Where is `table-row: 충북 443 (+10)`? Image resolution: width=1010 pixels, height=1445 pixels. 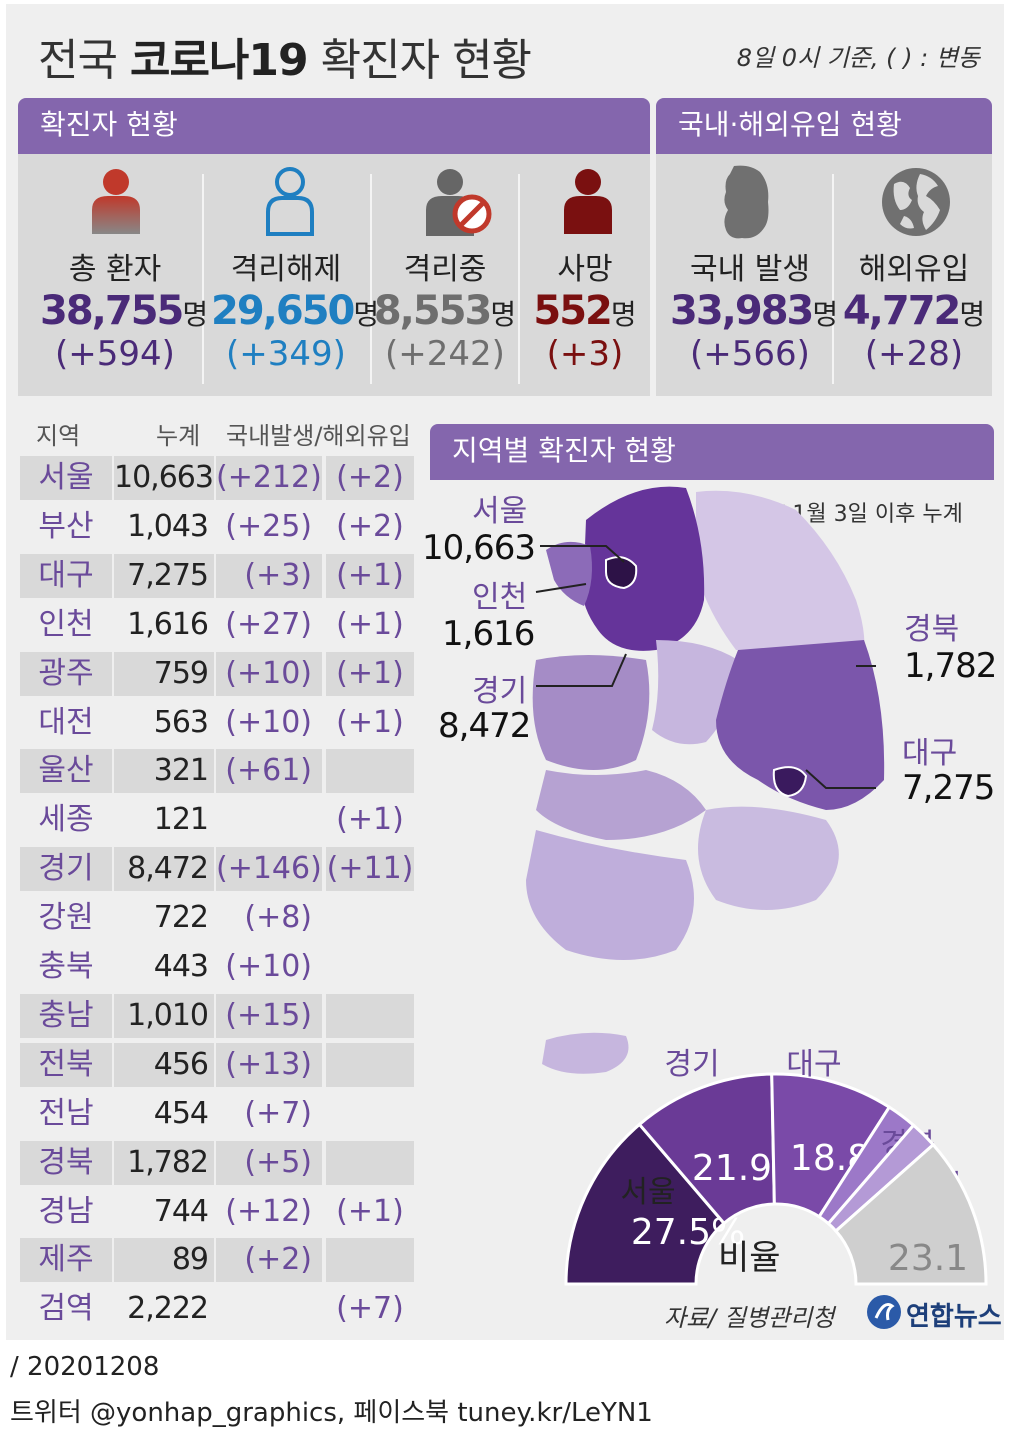 table-row: 충북 443 (+10) is located at coordinates (217, 967).